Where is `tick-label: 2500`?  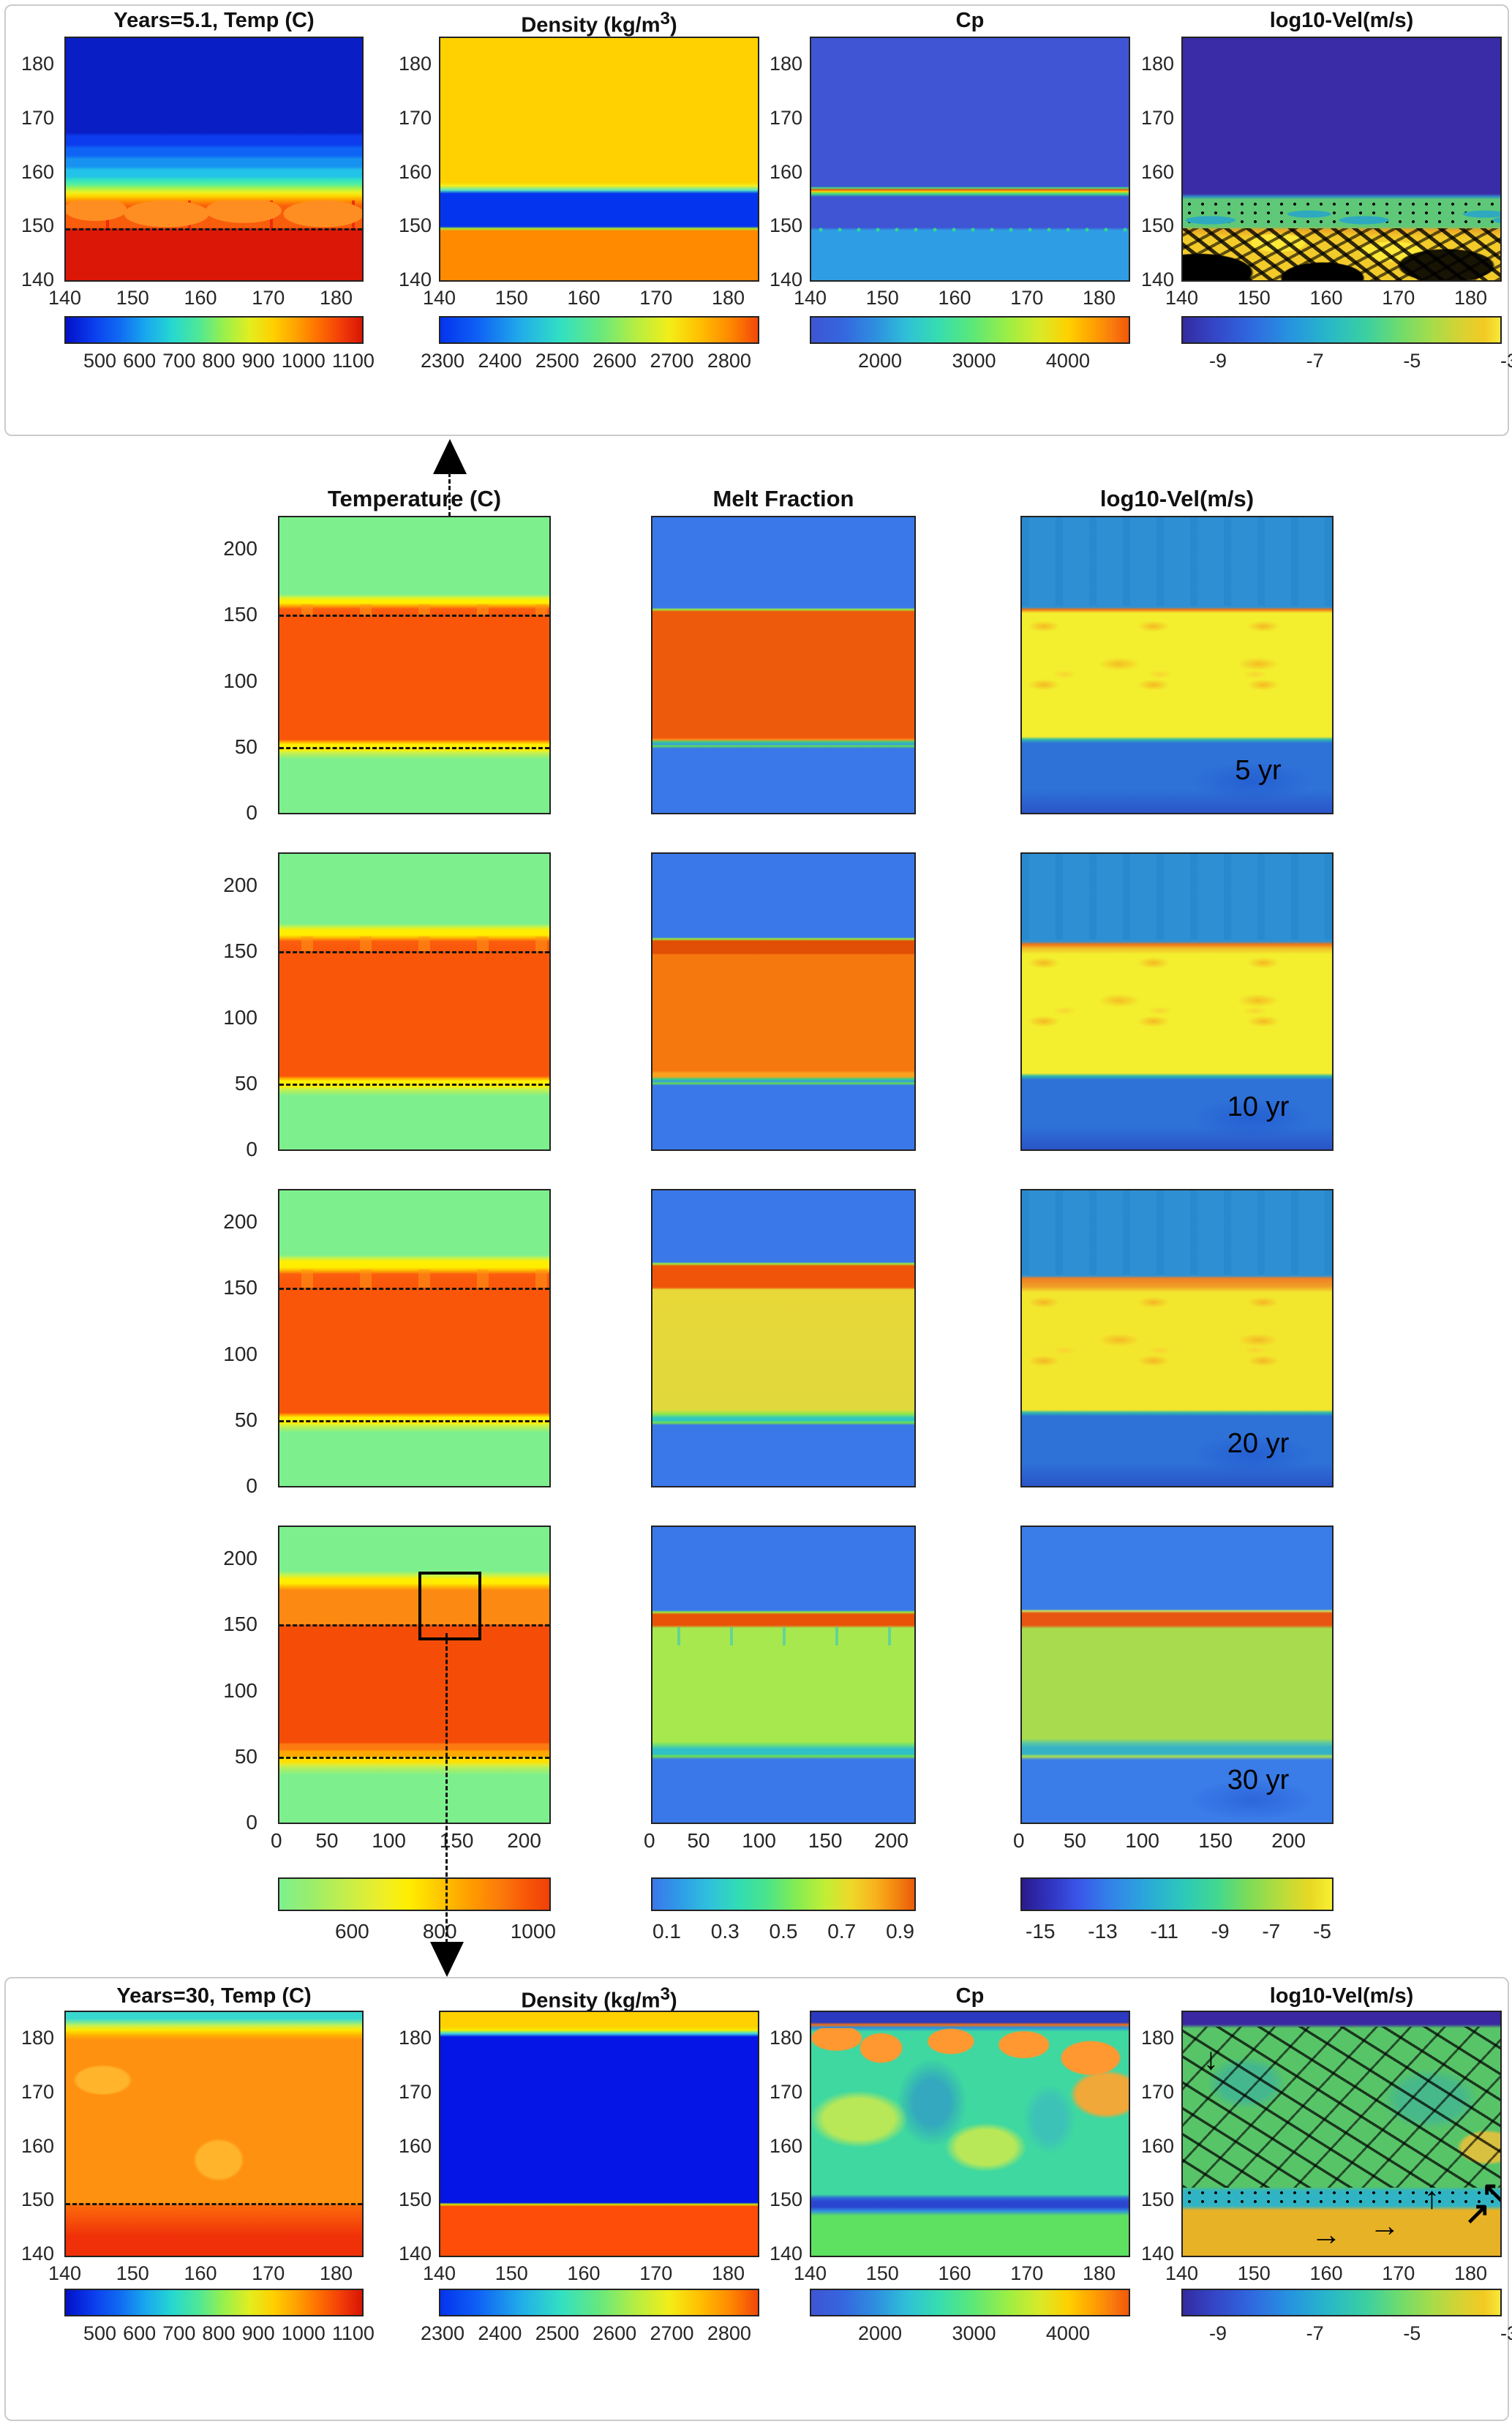 tick-label: 2500 is located at coordinates (557, 2333).